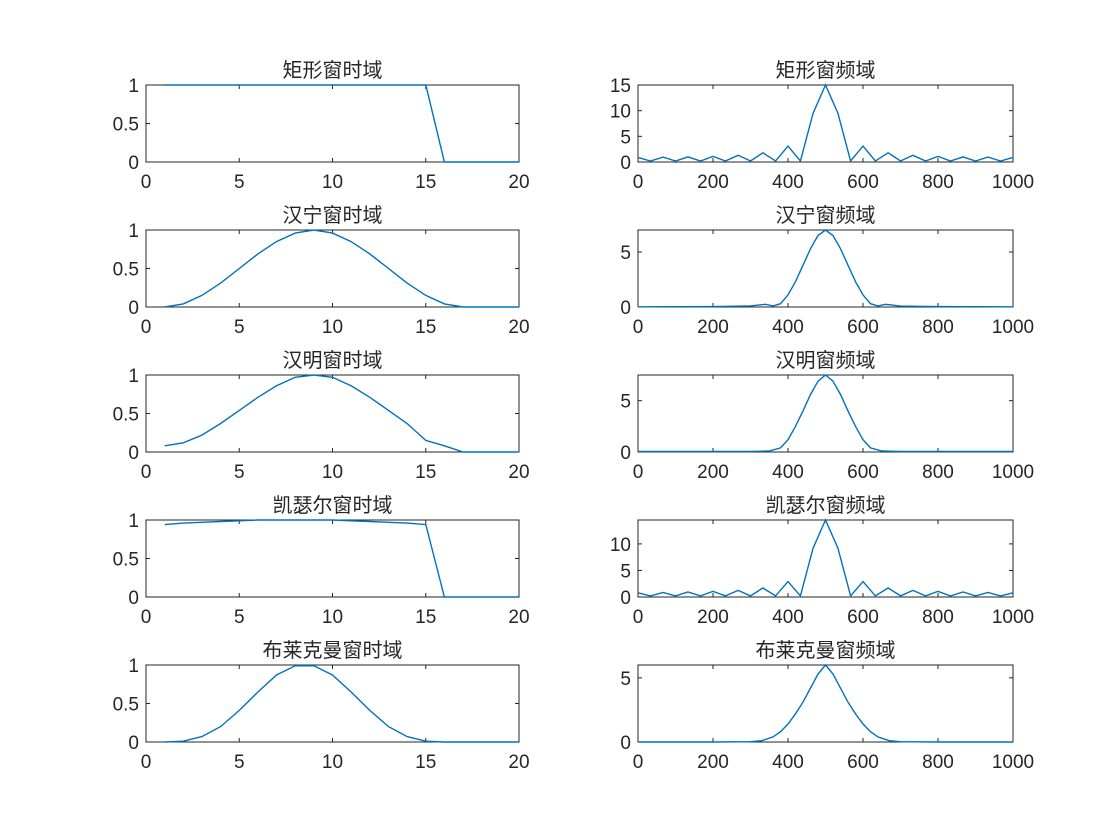 The image size is (1120, 840). I want to click on subplot-1: 矩形窗时域 0 5 10 15 20 0 0.5 1, so click(321, 125).